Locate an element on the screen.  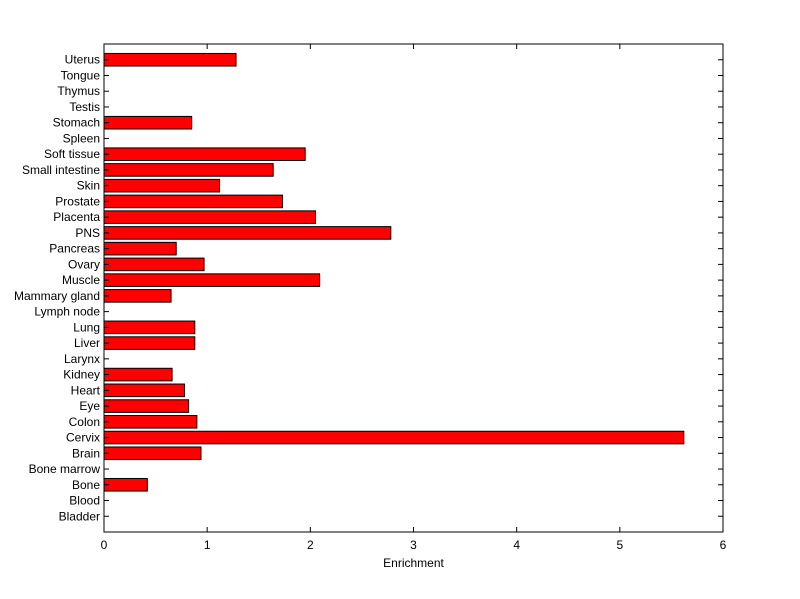
y-tick-label: Testis is located at coordinates (84, 107).